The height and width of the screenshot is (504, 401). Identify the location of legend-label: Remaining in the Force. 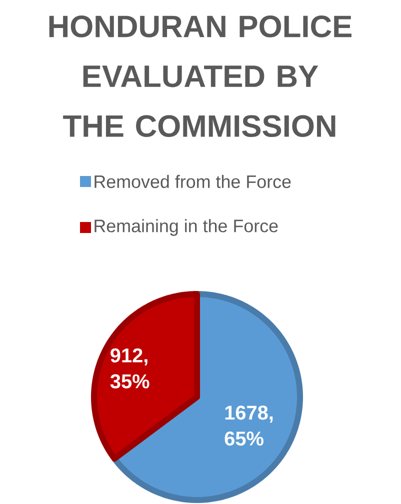
(186, 227).